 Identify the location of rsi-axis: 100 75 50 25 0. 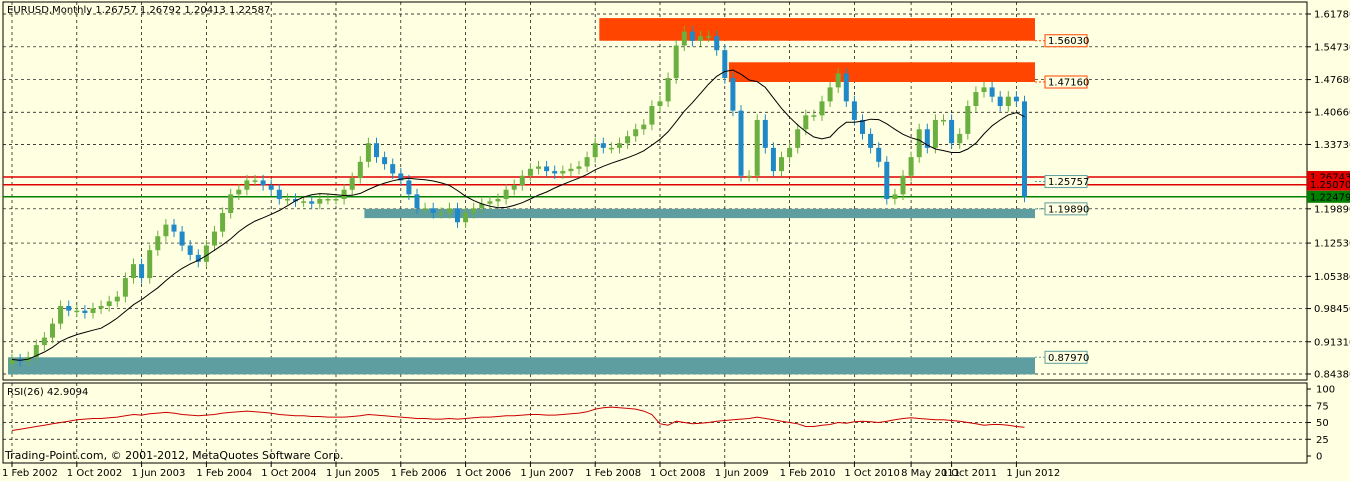
(1321, 424).